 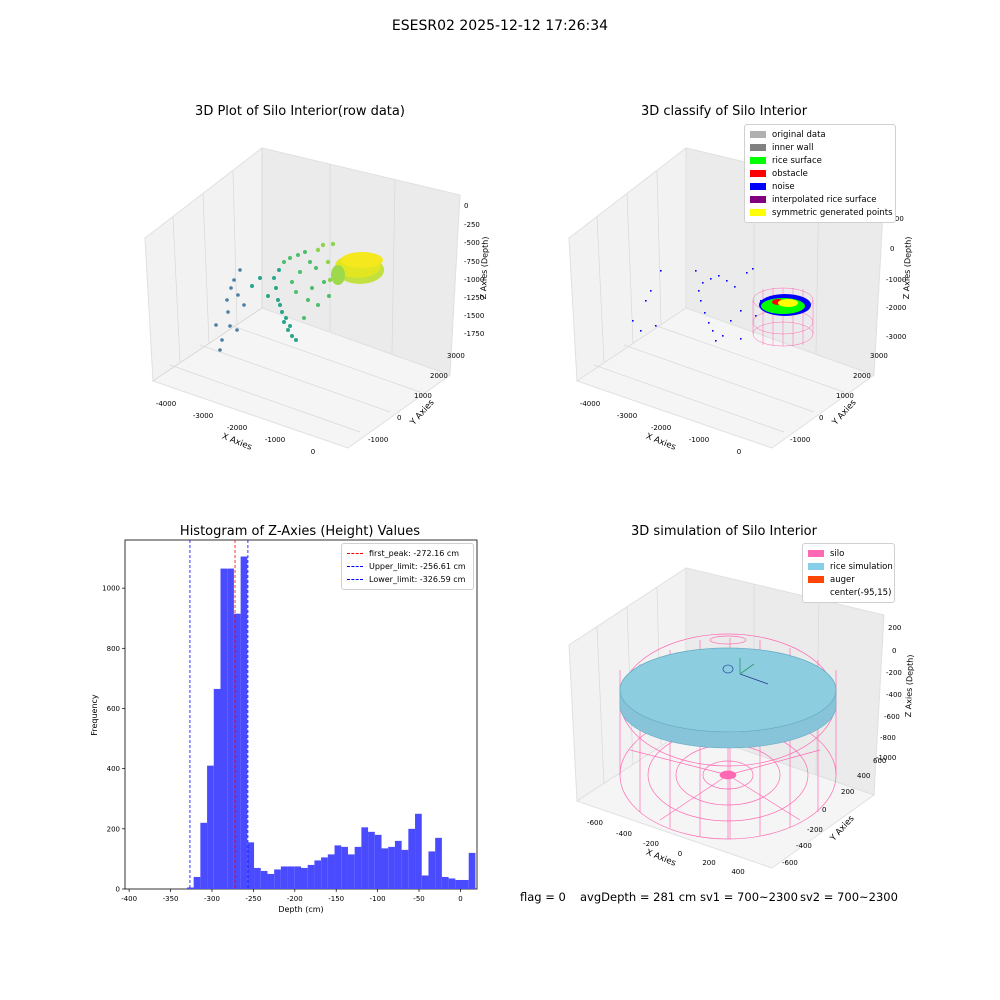 I want to click on histogram-x-ticks: -400 -350 -300 -250 -200 -150 -100 -50 0, so click(x=292, y=896).